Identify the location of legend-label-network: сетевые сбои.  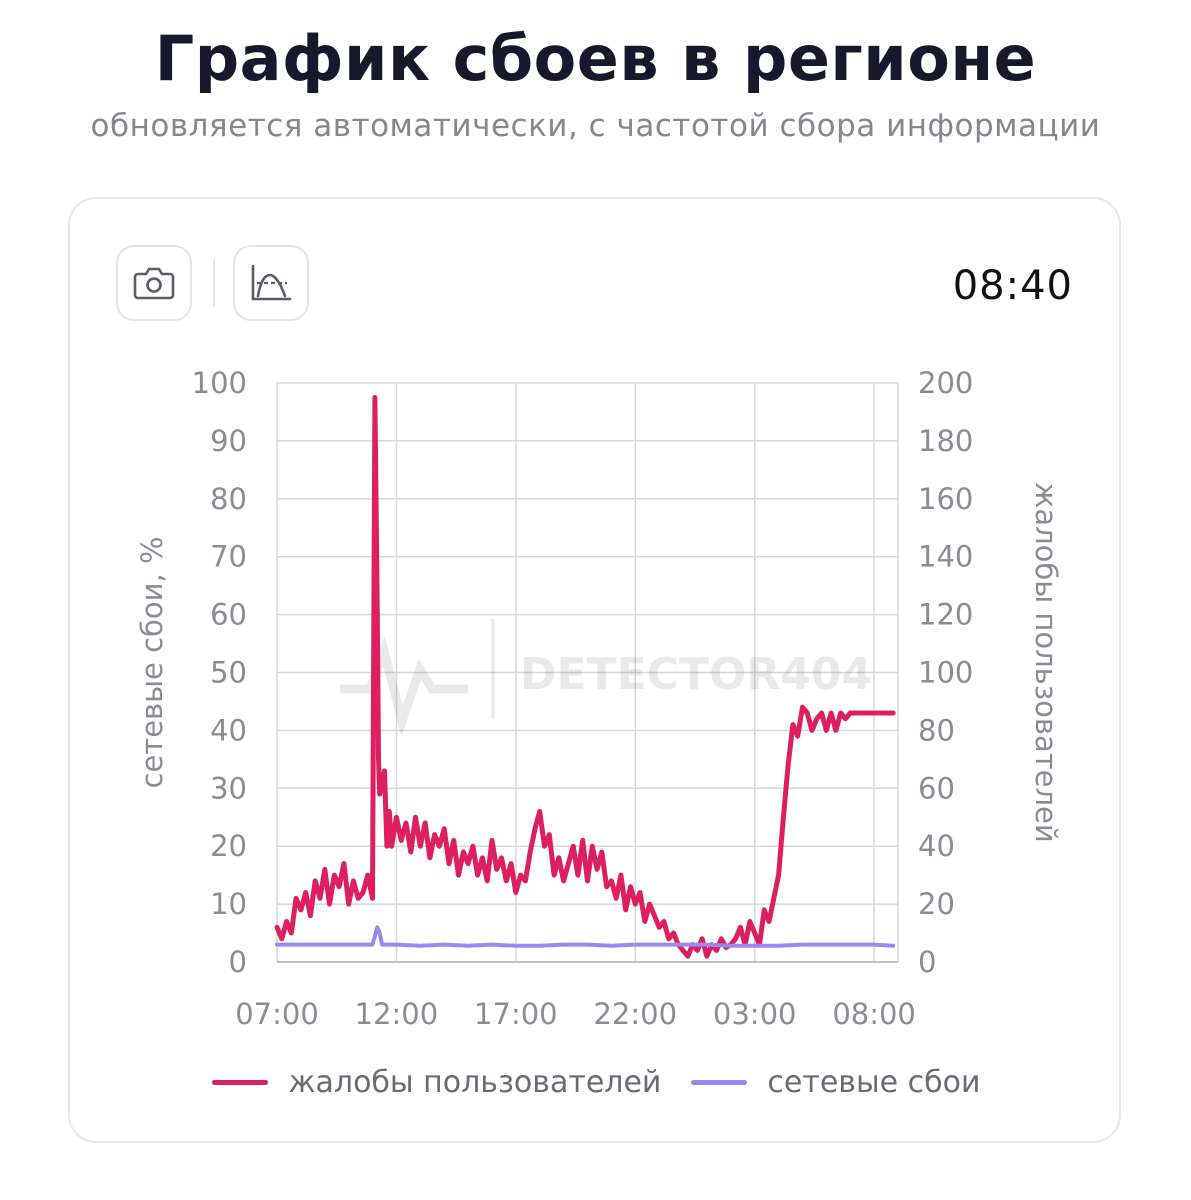
(874, 1082).